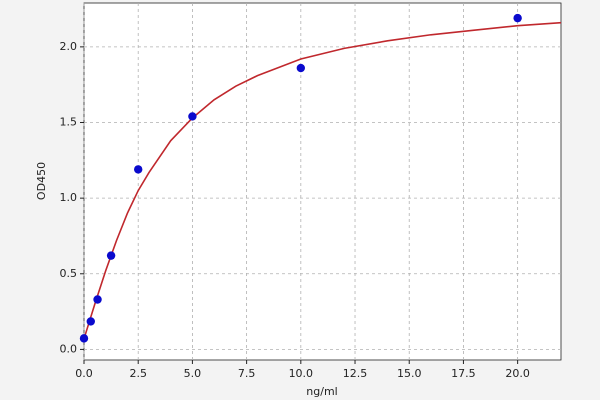 The height and width of the screenshot is (400, 600). What do you see at coordinates (463, 373) in the screenshot?
I see `x-tick-label: 17.5` at bounding box center [463, 373].